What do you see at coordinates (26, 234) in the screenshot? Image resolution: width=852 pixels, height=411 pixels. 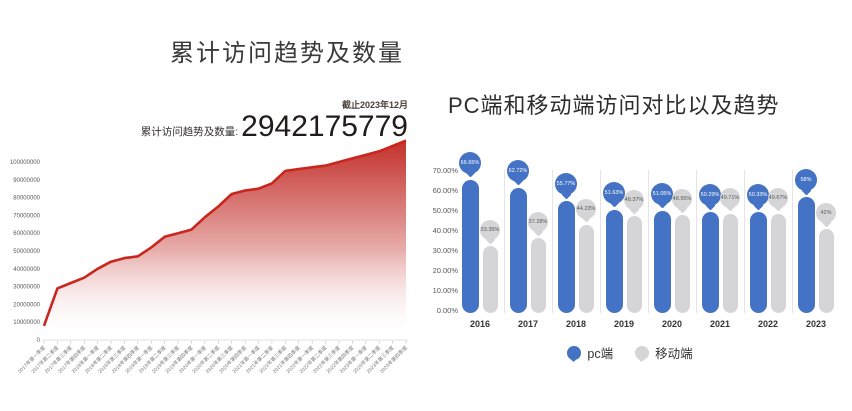 I see `left-y-tick-label: 60000000` at bounding box center [26, 234].